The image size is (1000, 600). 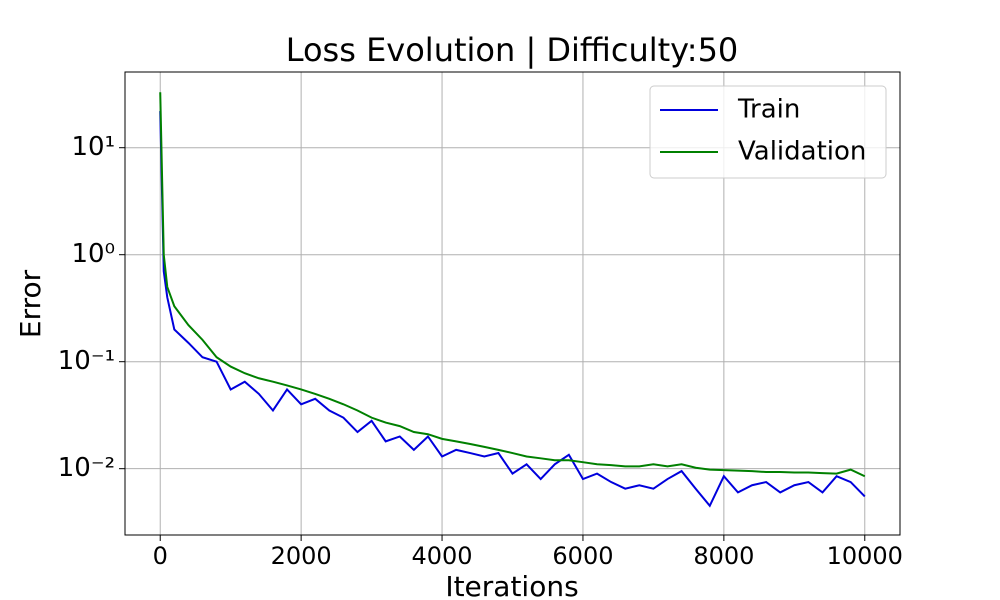 What do you see at coordinates (802, 152) in the screenshot?
I see `legend-label: Validation` at bounding box center [802, 152].